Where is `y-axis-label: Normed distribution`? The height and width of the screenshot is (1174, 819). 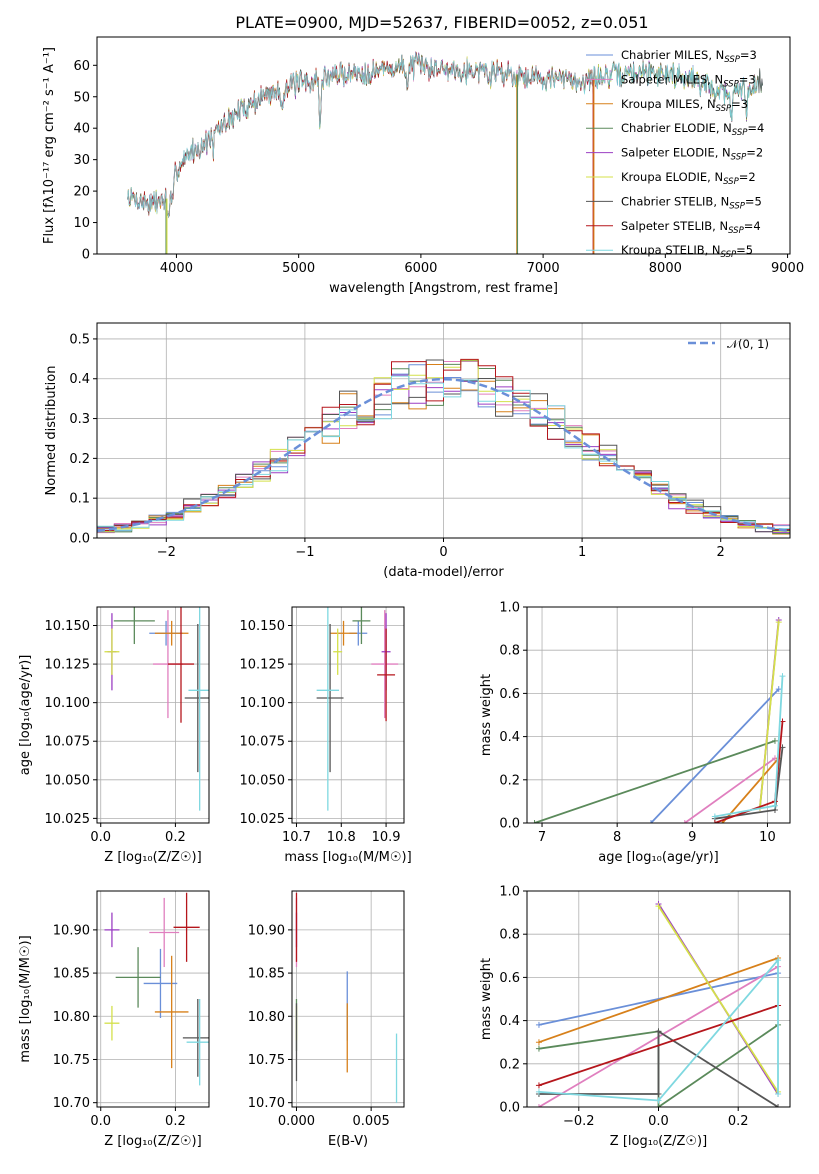 y-axis-label: Normed distribution is located at coordinates (51, 431).